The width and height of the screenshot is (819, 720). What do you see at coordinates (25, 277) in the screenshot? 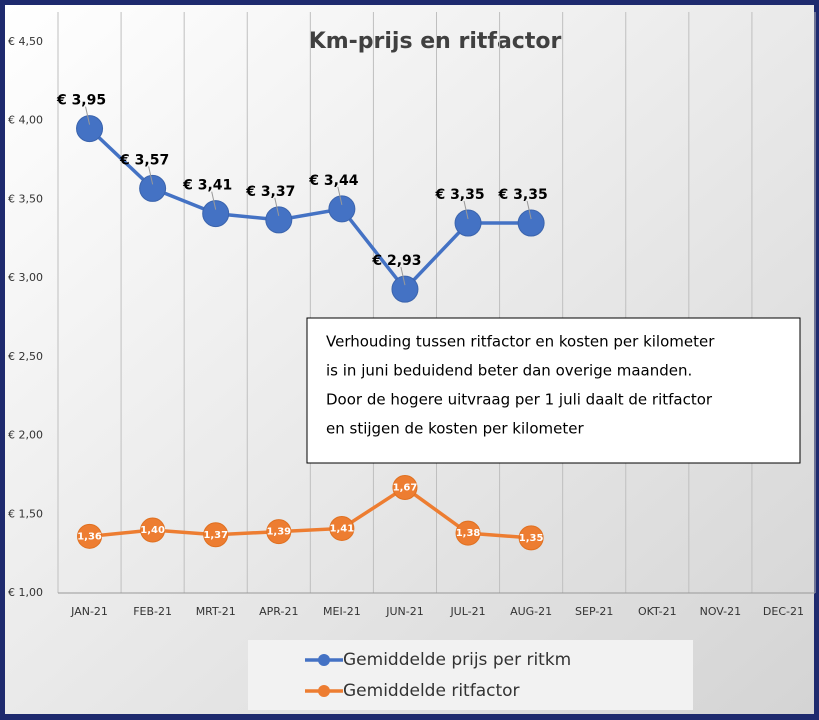
I see `y-tick-label: € 3,00` at bounding box center [25, 277].